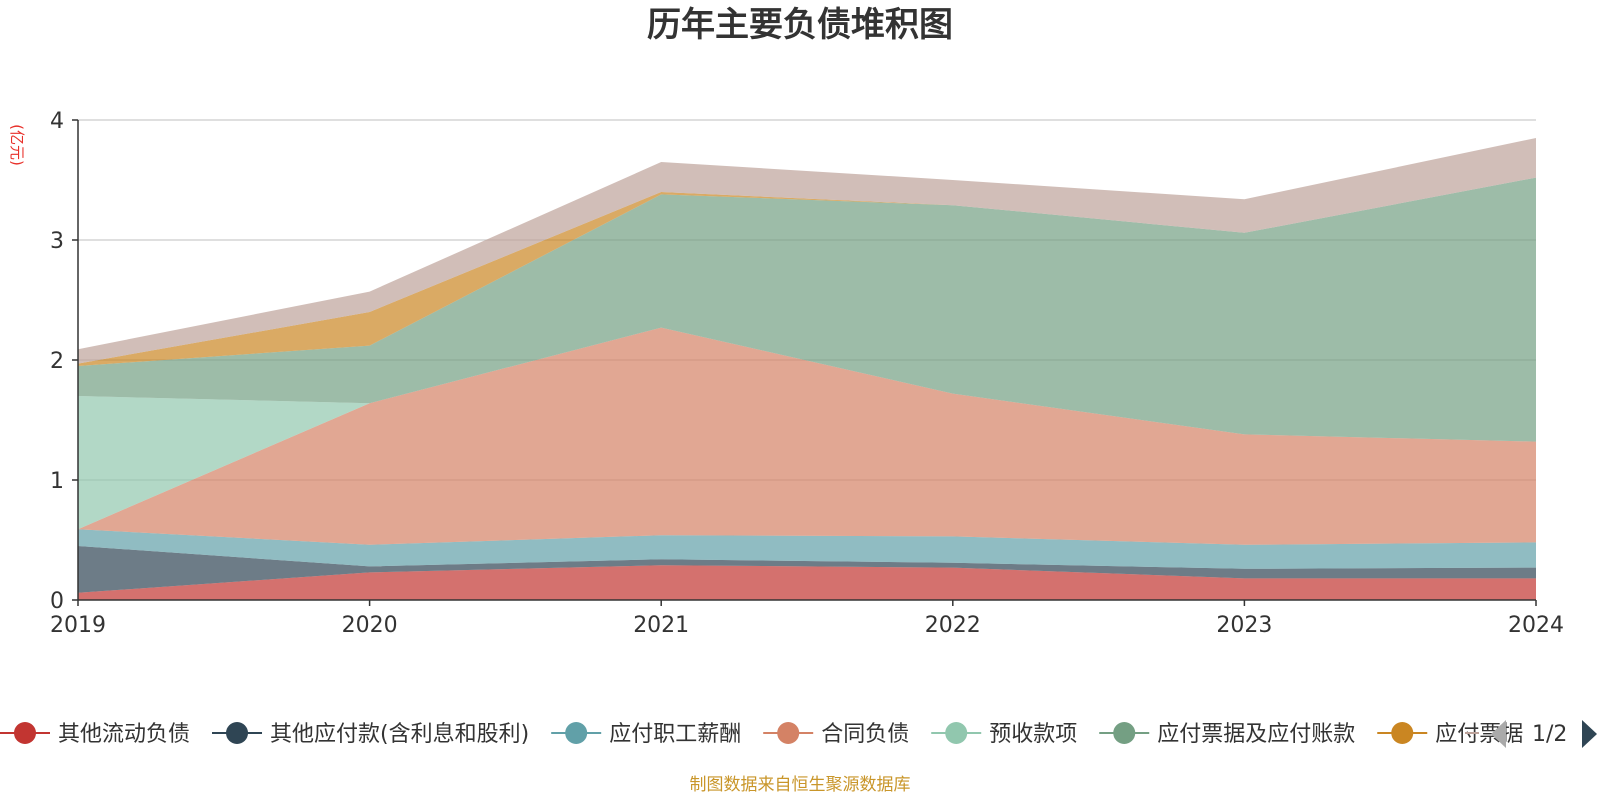 The image size is (1600, 800). What do you see at coordinates (370, 625) in the screenshot?
I see `x-tick-label-2020: 2020` at bounding box center [370, 625].